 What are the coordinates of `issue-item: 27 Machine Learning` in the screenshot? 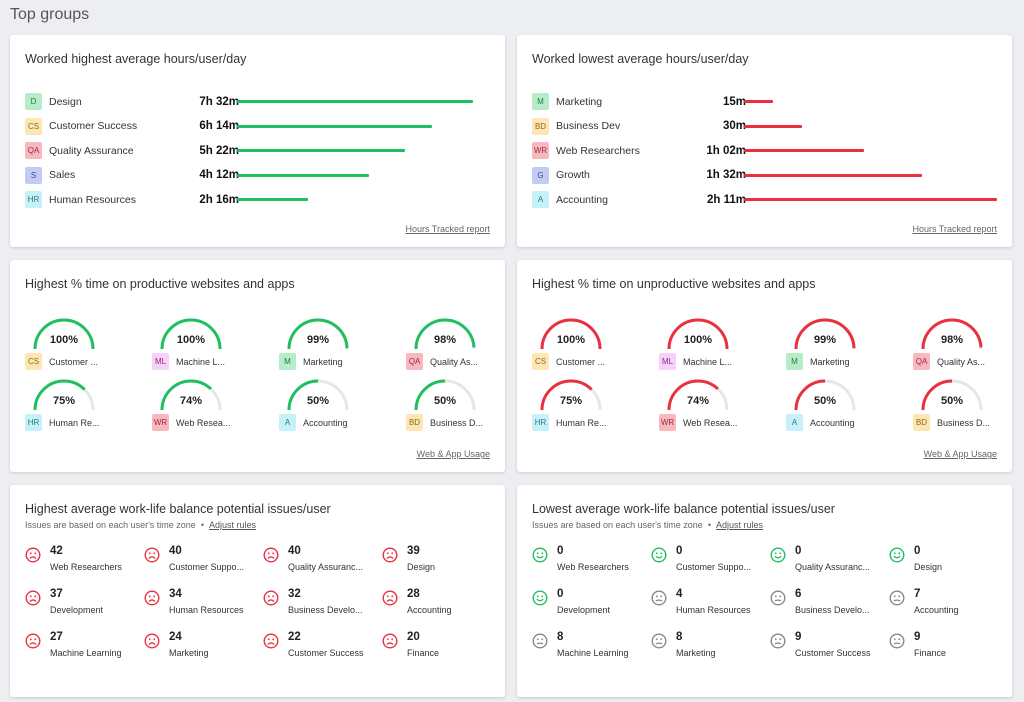 It's located at (85, 648).